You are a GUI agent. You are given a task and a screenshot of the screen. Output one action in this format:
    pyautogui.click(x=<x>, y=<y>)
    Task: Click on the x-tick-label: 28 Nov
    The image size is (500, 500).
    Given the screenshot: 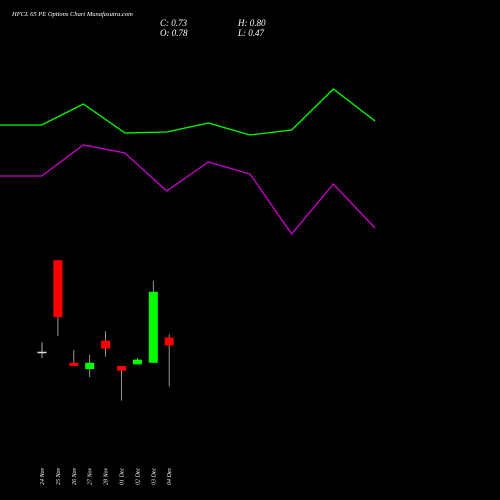 What is the action you would take?
    pyautogui.click(x=107, y=476)
    